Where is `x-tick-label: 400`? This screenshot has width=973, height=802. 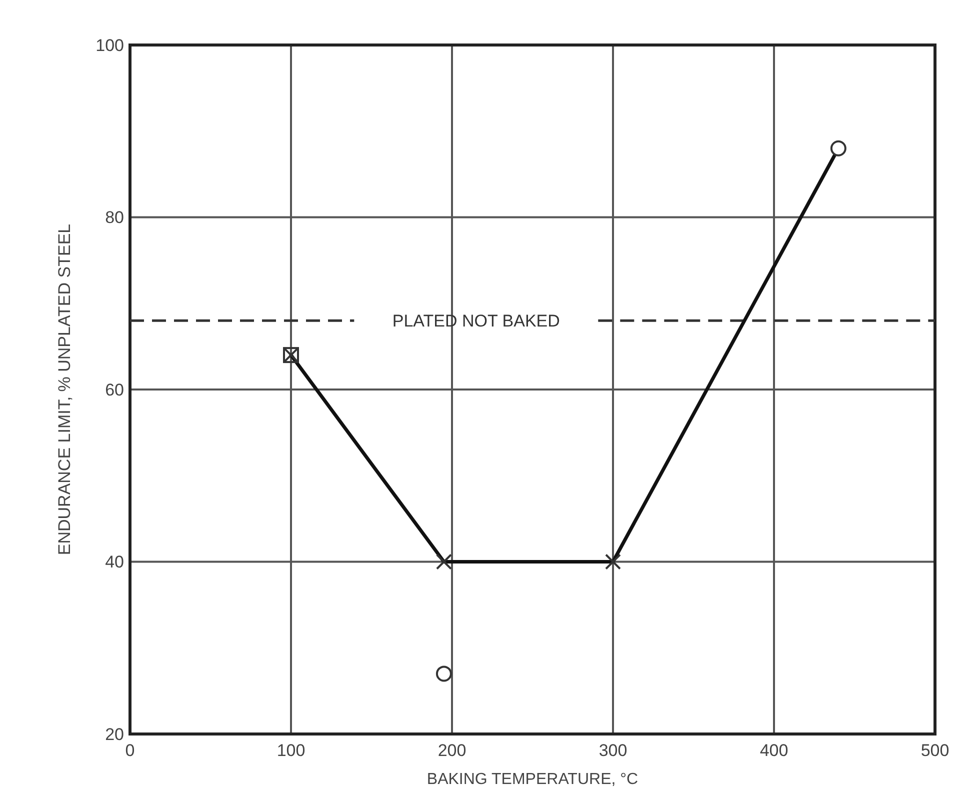
x-tick-label: 400 is located at coordinates (774, 750).